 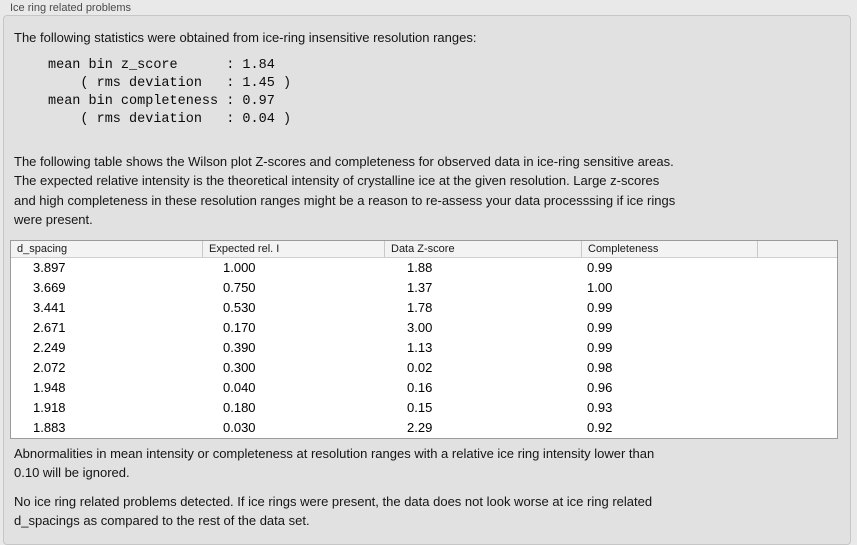 I want to click on table-row: 3.669 0.750 1.37 1.00, so click(x=424, y=288).